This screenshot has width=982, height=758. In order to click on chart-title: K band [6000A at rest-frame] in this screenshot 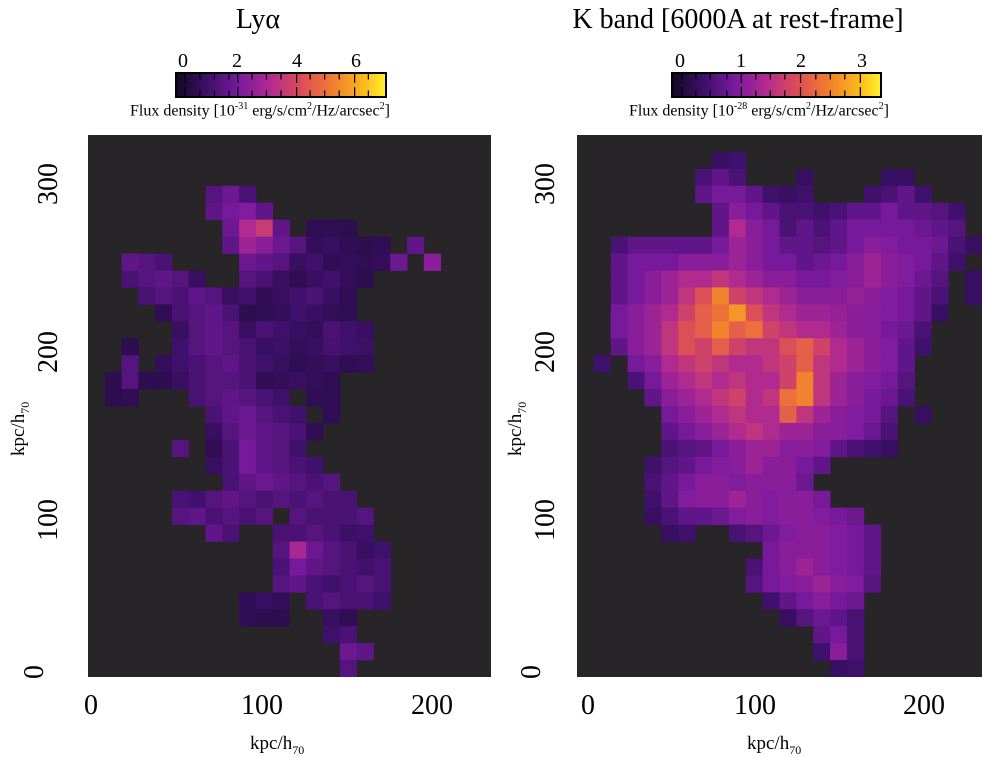, I will do `click(738, 19)`.